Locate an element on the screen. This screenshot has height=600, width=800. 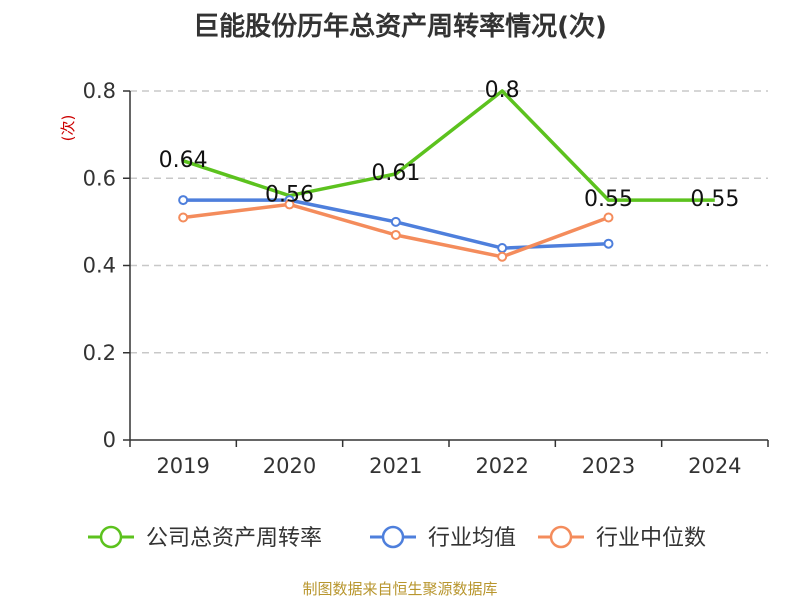
y-tick-label: 0.6 is located at coordinates (99, 178).